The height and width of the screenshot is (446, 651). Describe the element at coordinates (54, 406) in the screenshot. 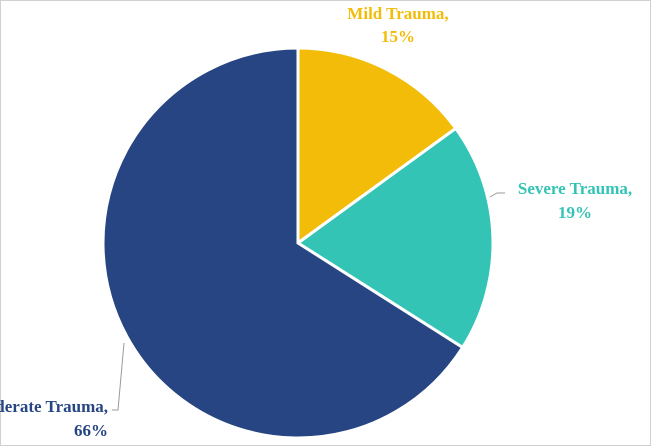

I see `slice-label: Moderate Trauma,` at that location.